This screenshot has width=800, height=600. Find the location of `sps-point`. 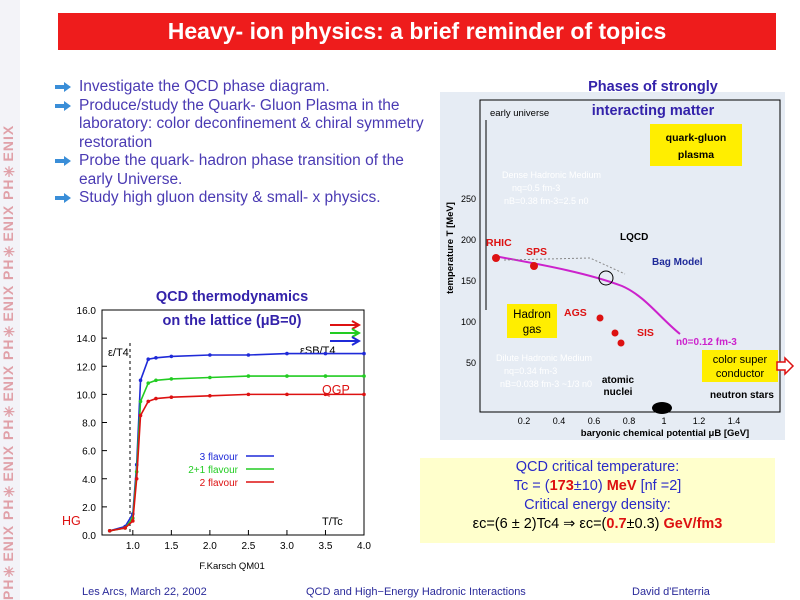

sps-point is located at coordinates (534, 266).